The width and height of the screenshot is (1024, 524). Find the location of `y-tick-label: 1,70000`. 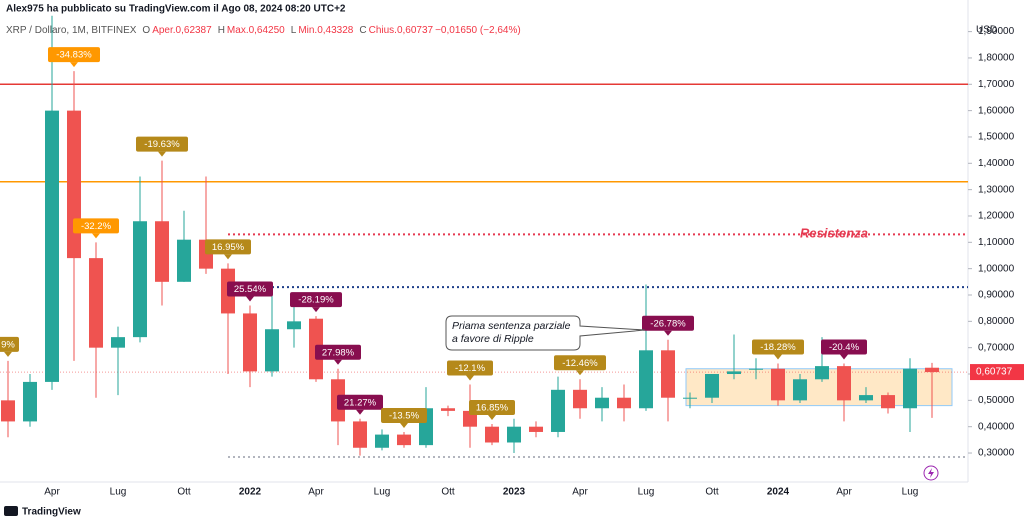

y-tick-label: 1,70000 is located at coordinates (996, 84).